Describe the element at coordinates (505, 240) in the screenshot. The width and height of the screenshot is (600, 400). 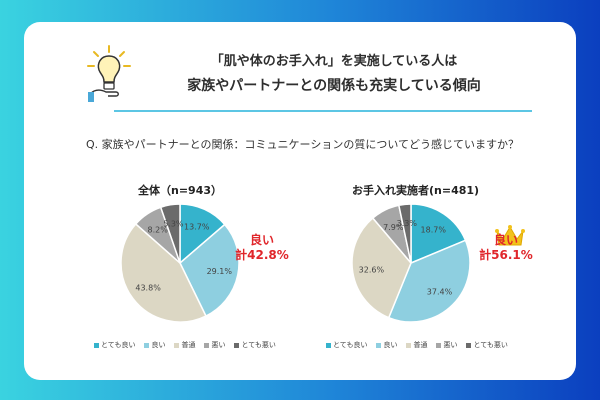
I see `chart-2-callout-label: 良い` at that location.